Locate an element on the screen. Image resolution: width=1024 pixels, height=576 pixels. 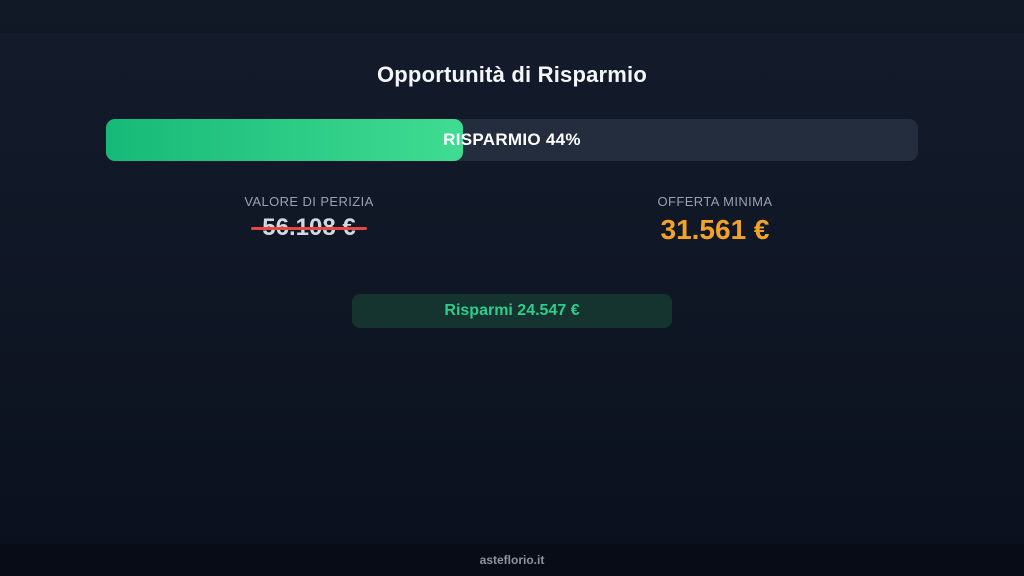
minimum-offer-block: OFFERTA MINIMA 31.561 € is located at coordinates (715, 220).